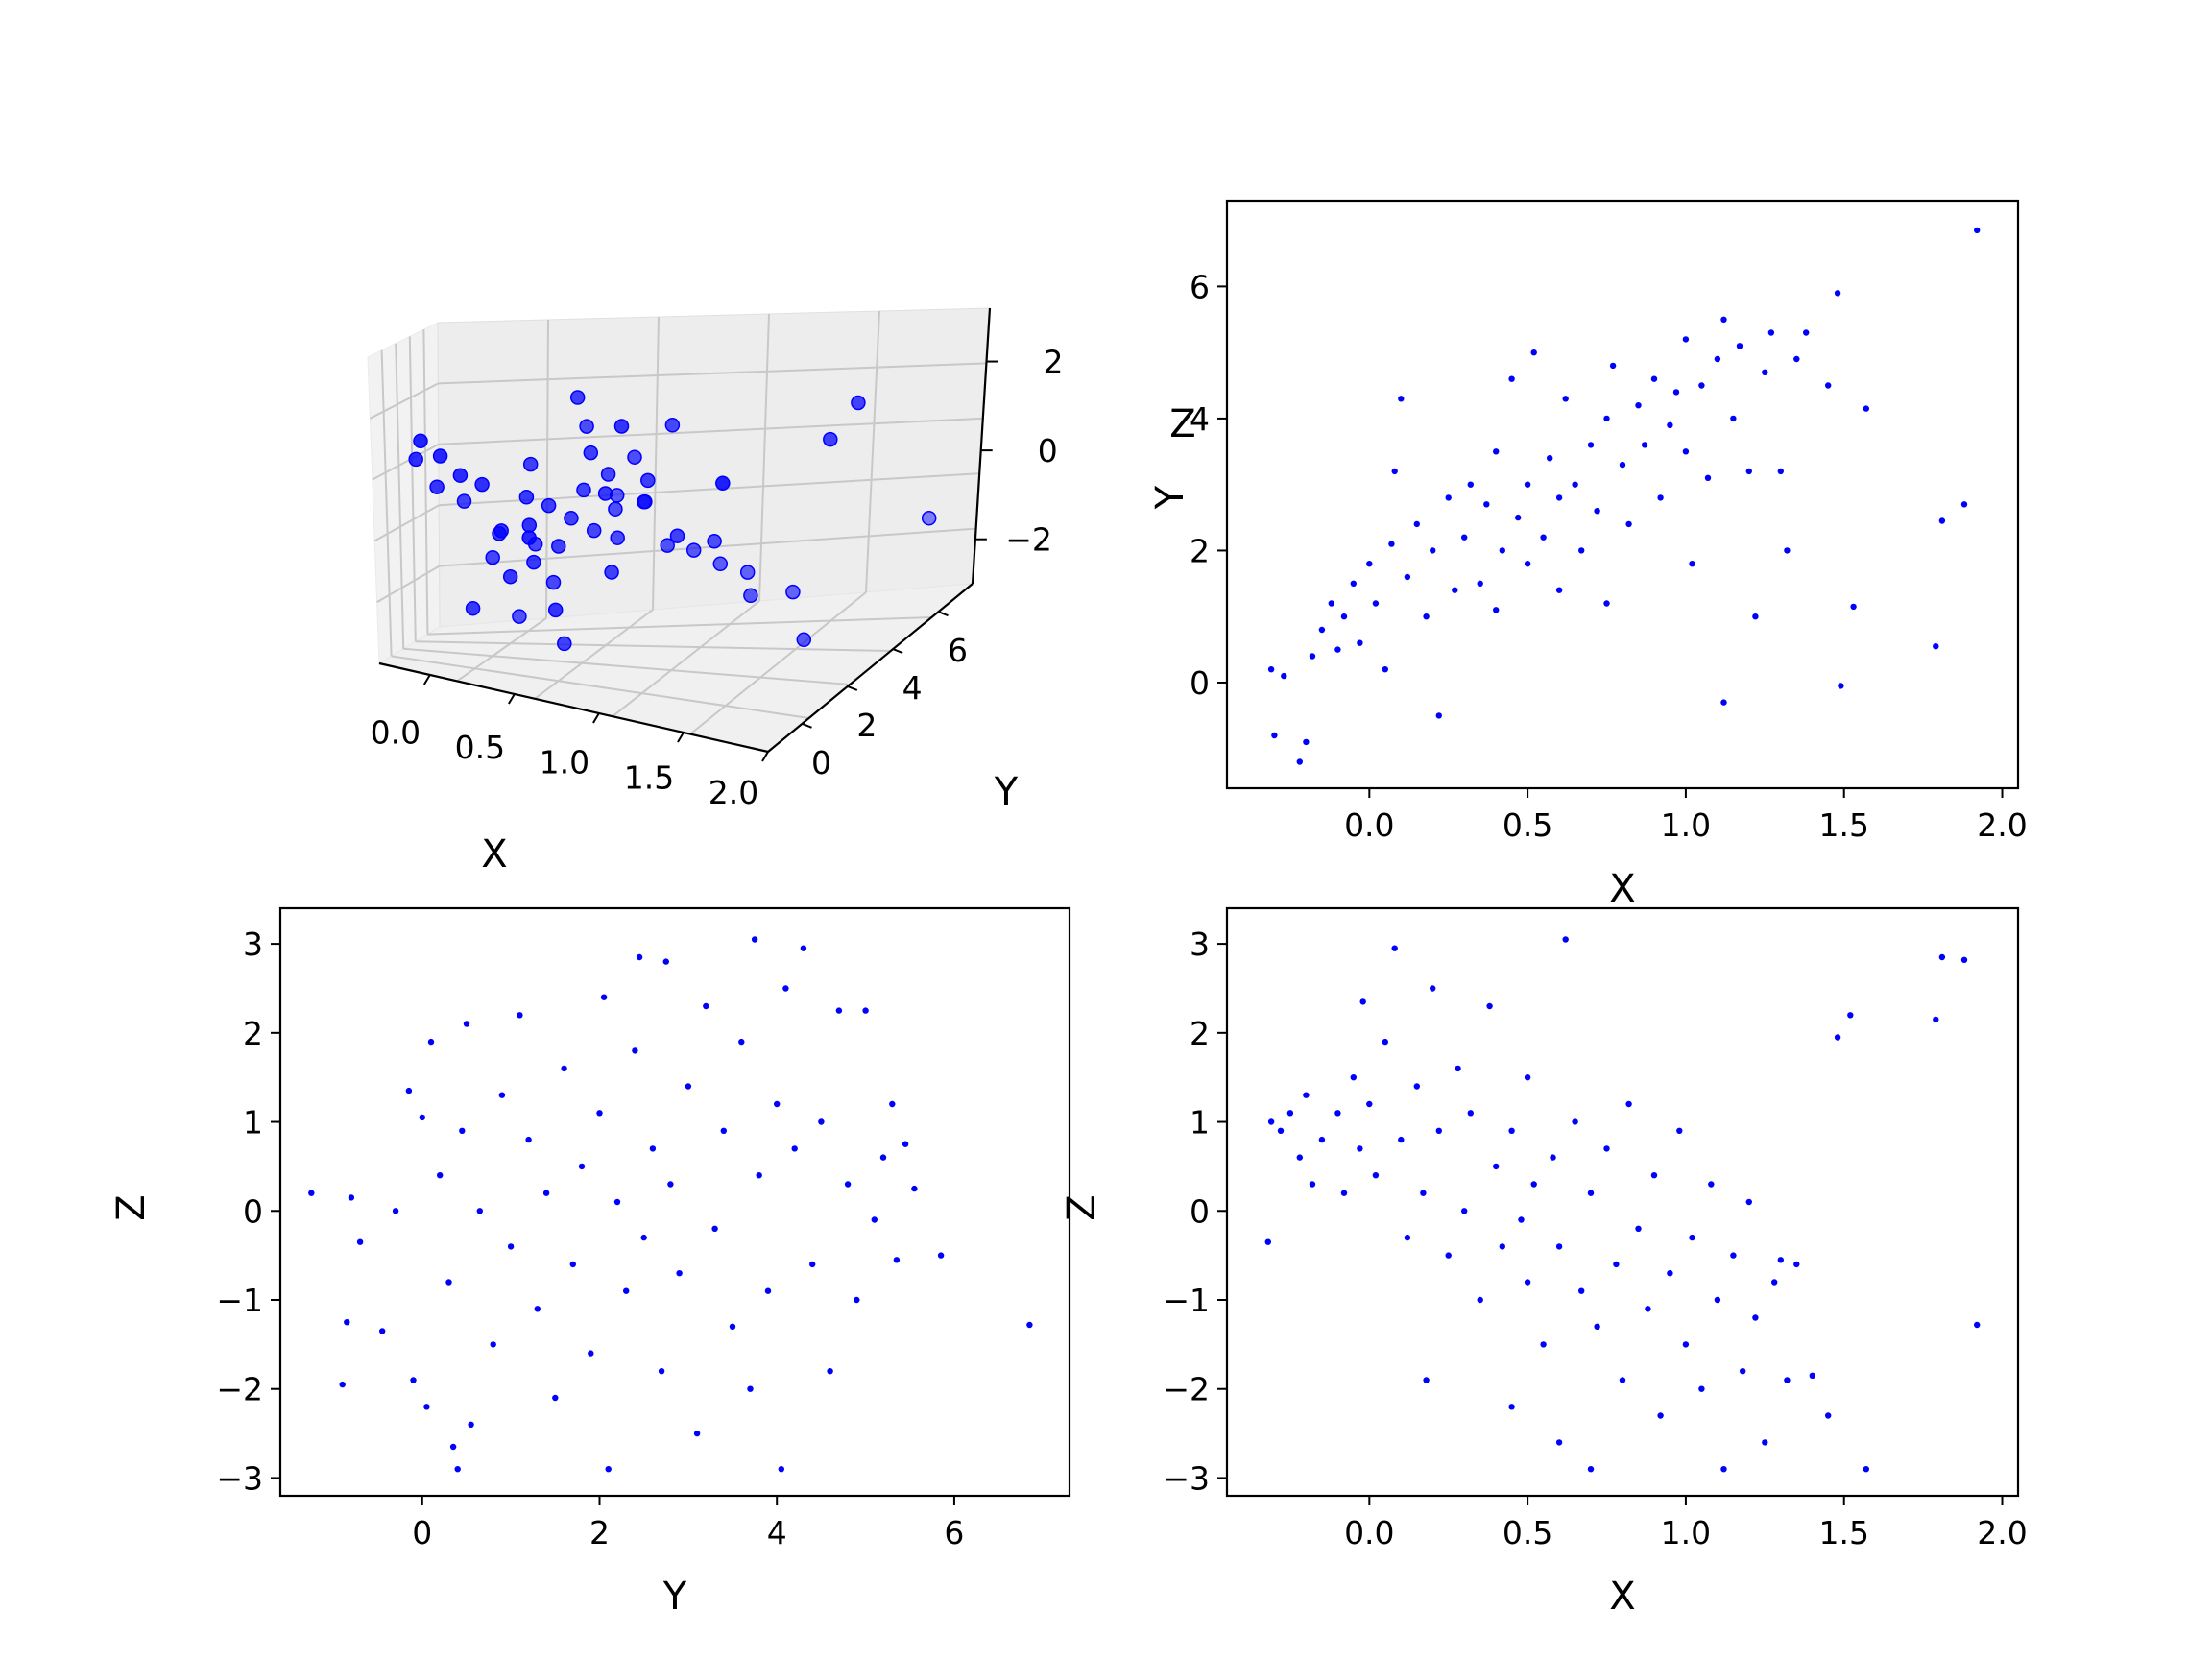 This screenshot has width=2212, height=1659. What do you see at coordinates (807, 725) in the screenshot?
I see `y-tick-mark-3d` at bounding box center [807, 725].